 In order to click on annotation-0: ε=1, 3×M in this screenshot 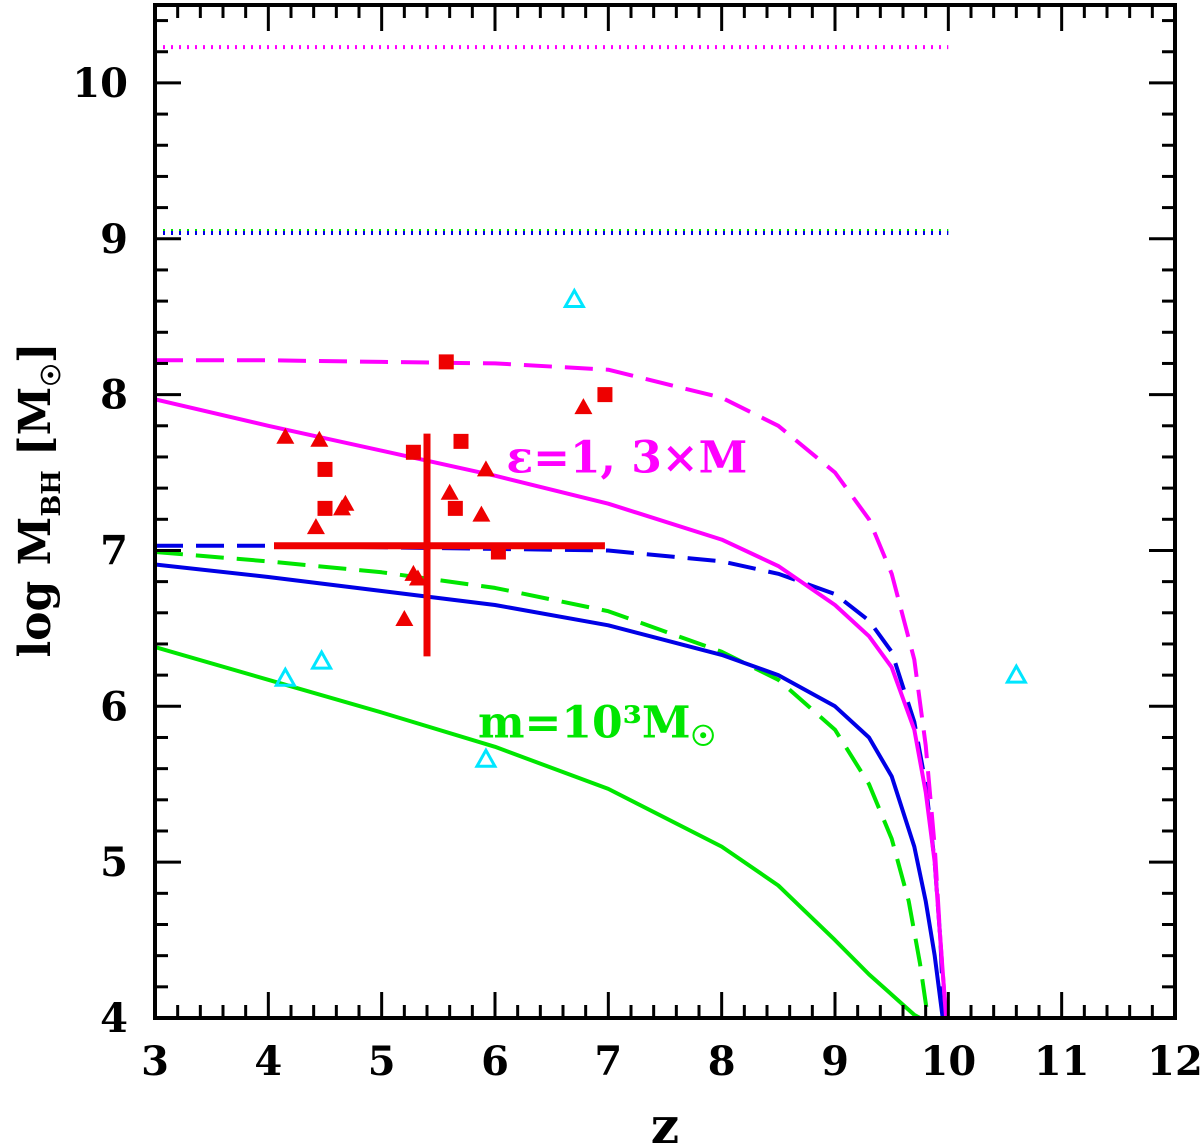, I will do `click(626, 458)`.